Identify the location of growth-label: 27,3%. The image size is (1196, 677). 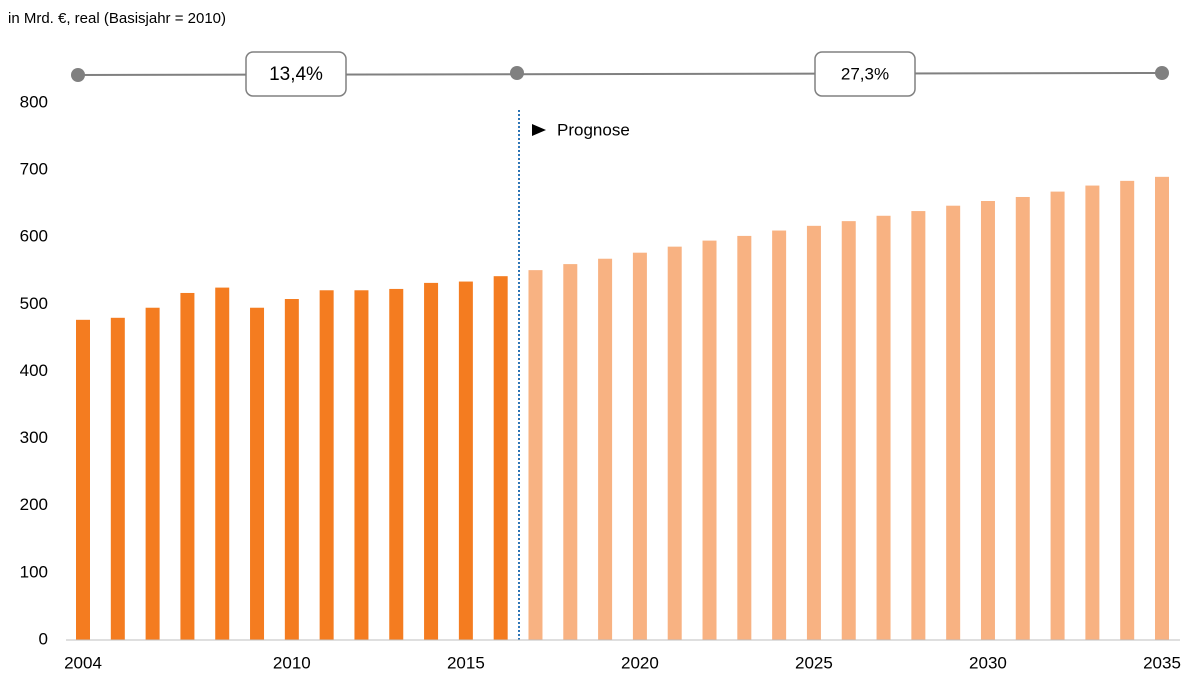
(865, 73).